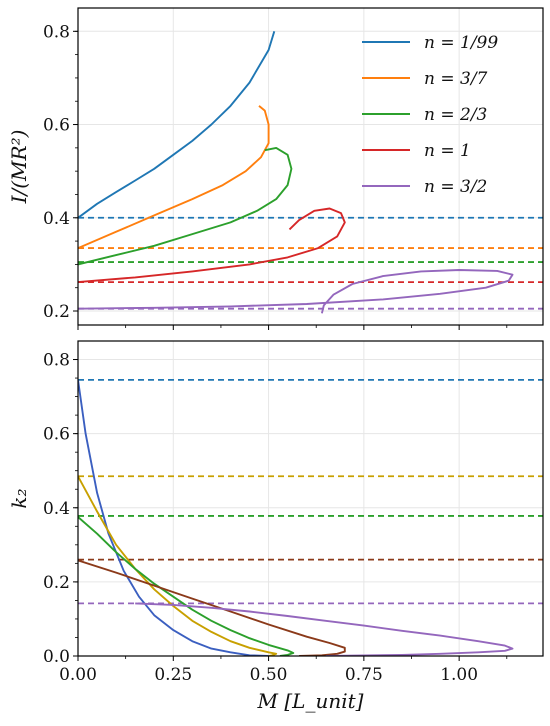 The width and height of the screenshot is (550, 726). What do you see at coordinates (269, 675) in the screenshot?
I see `x-tick-label: 0.50` at bounding box center [269, 675].